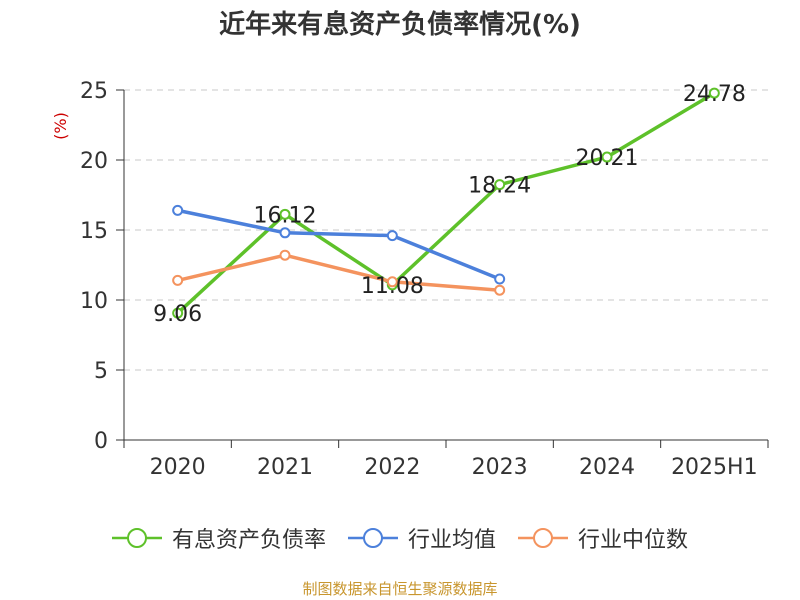 This screenshot has height=600, width=800. What do you see at coordinates (392, 467) in the screenshot?
I see `x-tick-label: 2022` at bounding box center [392, 467].